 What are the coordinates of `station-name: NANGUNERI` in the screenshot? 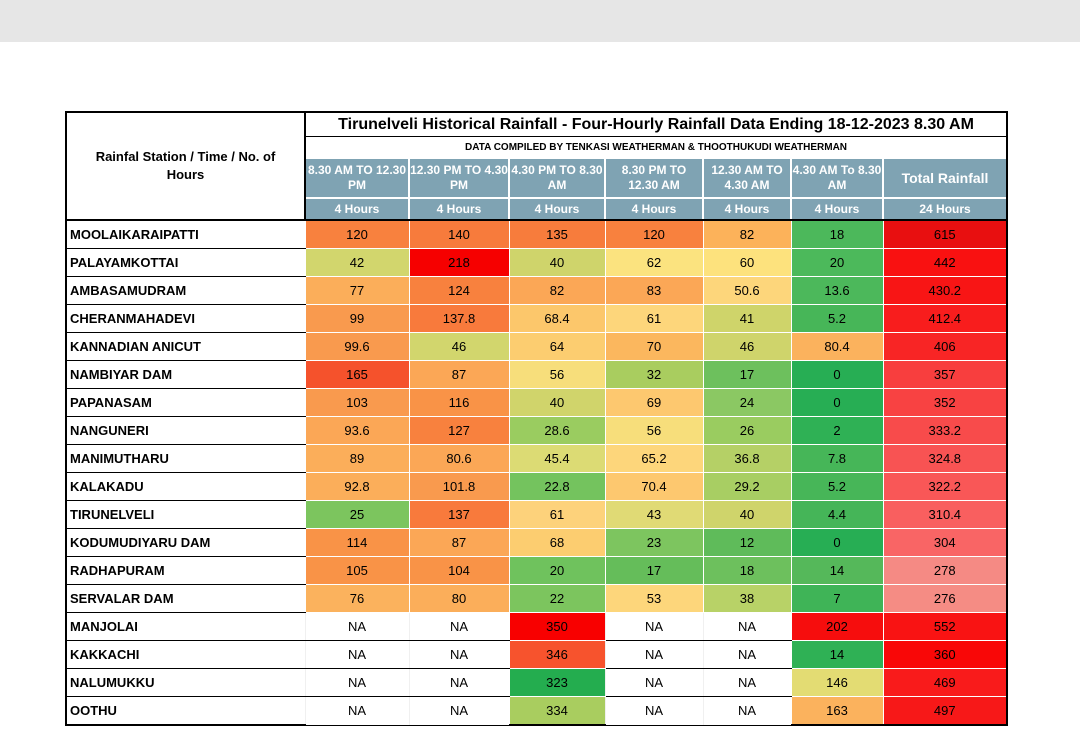 It's located at (185, 430).